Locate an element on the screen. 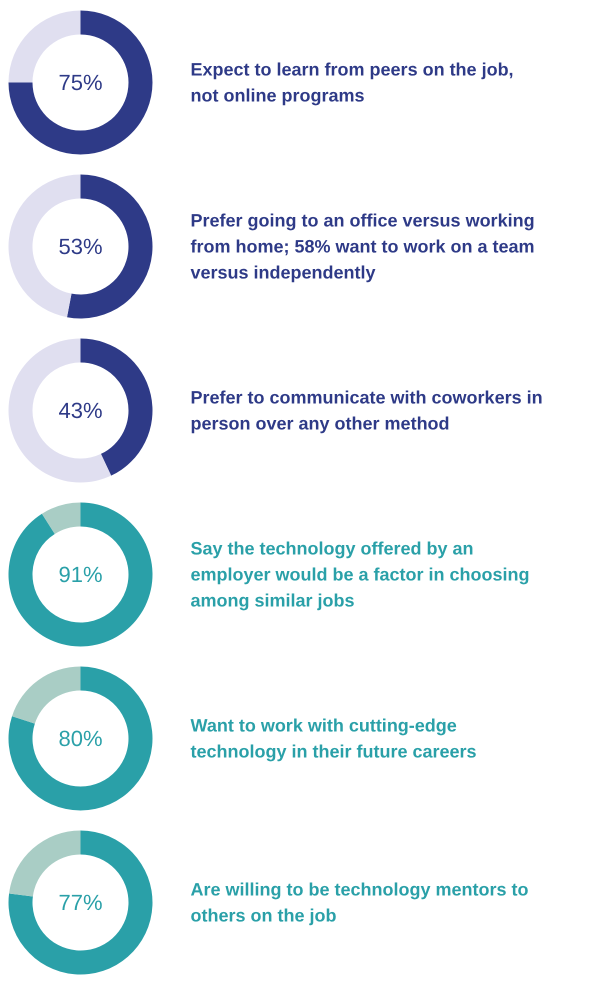  text: Say the technology offered by an employer would be a factor in choosing among similar jobs is located at coordinates (360, 574).